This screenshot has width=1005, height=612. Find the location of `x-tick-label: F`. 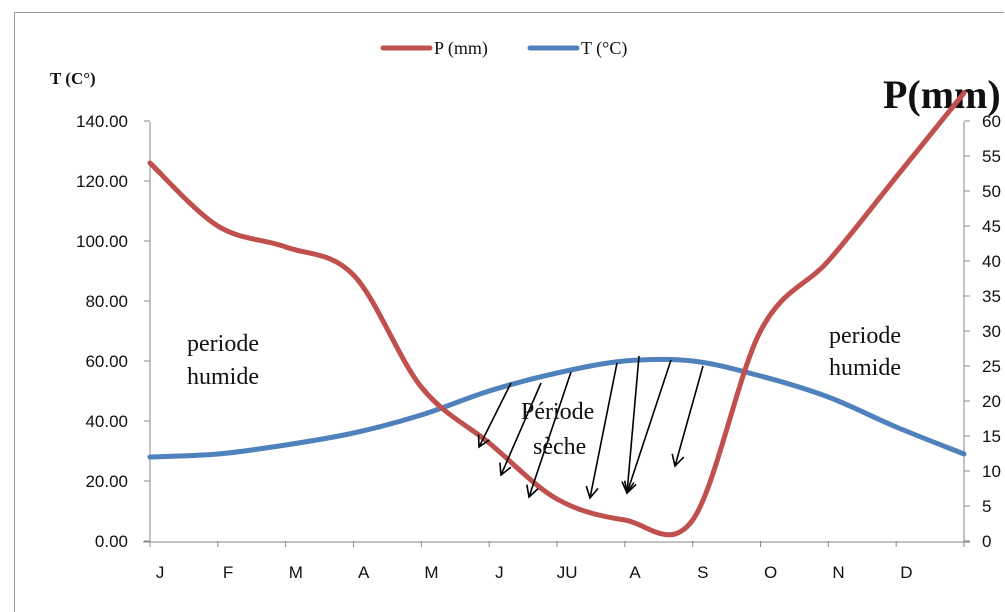

x-tick-label: F is located at coordinates (228, 572).